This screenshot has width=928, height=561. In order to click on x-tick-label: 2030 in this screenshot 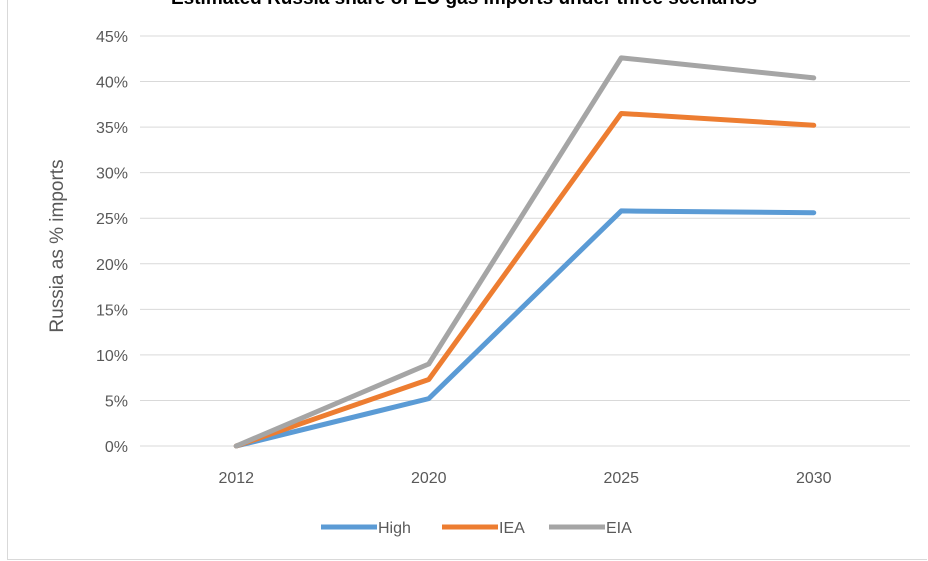, I will do `click(814, 478)`.